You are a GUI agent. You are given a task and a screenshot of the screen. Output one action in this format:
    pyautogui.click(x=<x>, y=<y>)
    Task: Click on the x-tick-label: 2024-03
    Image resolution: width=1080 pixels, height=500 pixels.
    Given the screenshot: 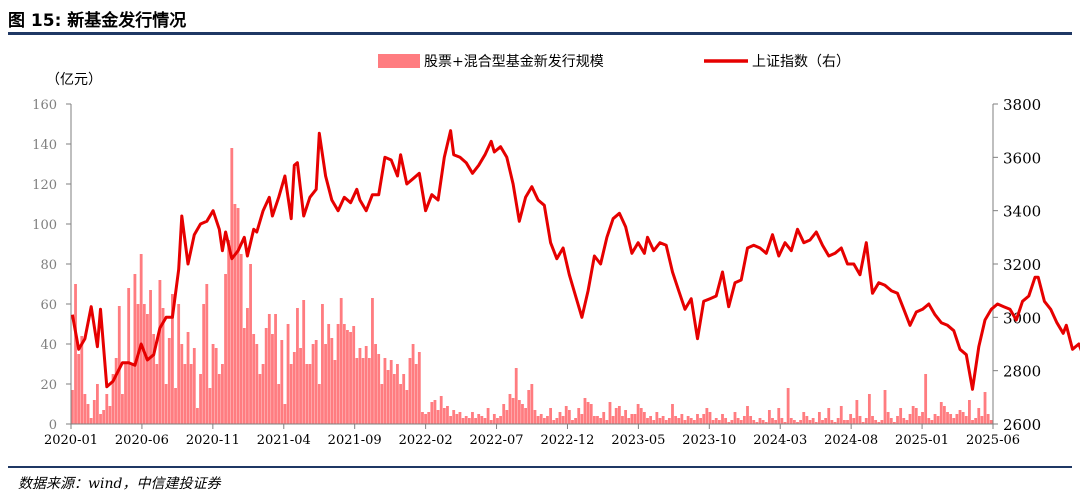 What is the action you would take?
    pyautogui.click(x=780, y=440)
    